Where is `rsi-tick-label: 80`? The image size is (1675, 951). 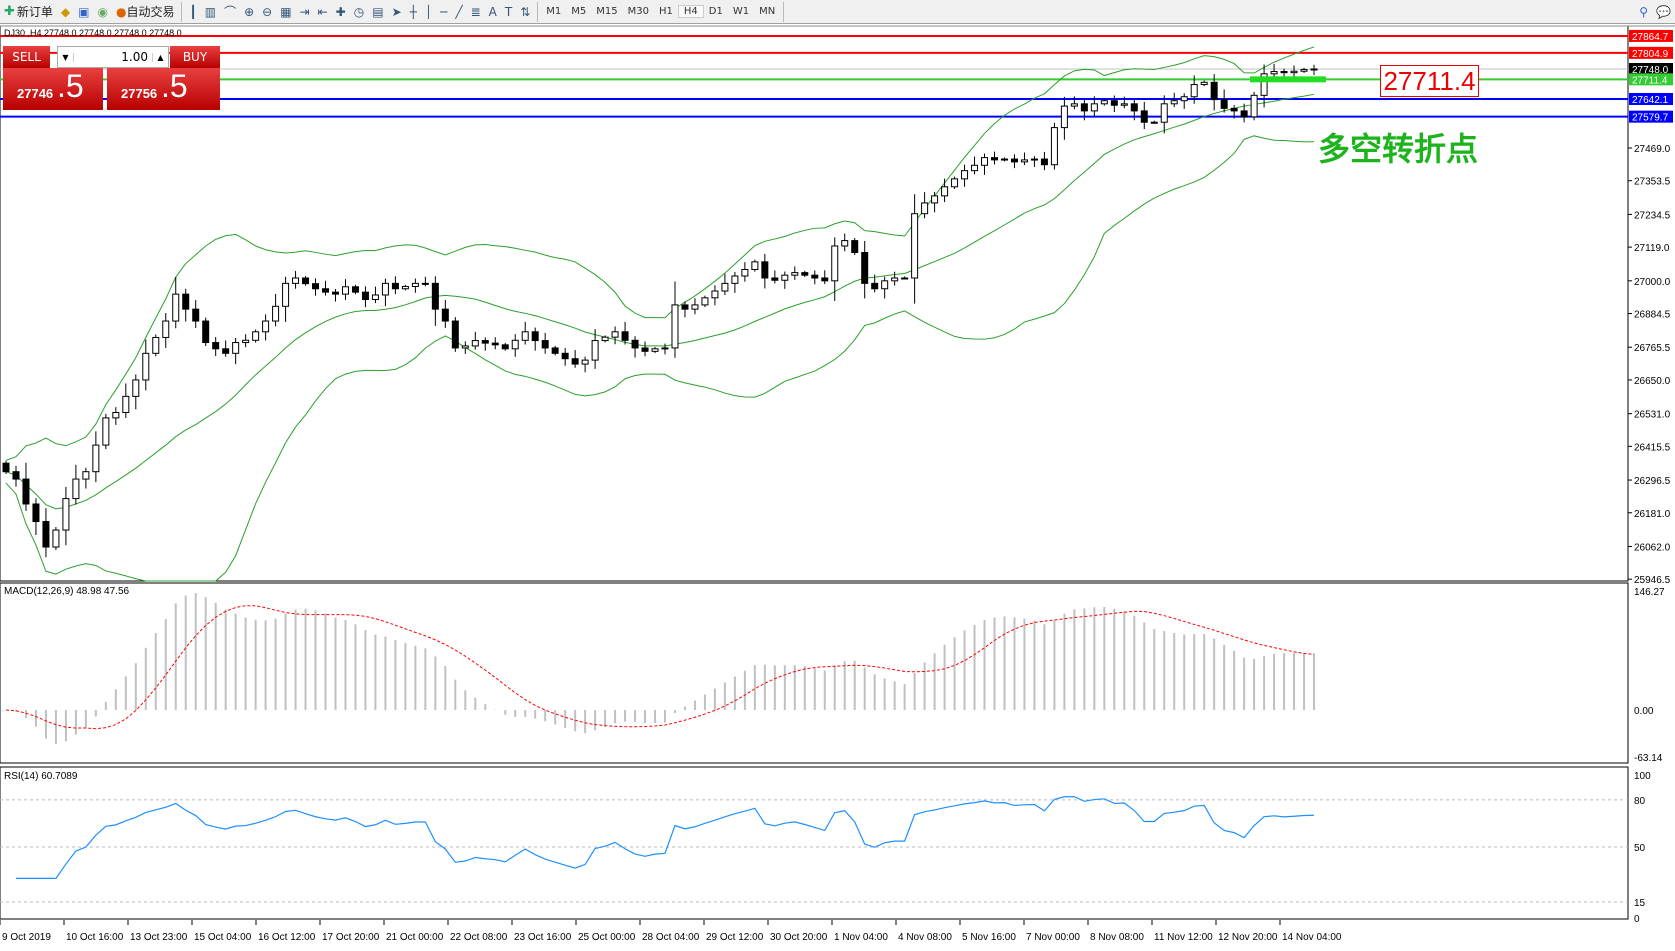
rsi-tick-label: 80 is located at coordinates (1640, 801).